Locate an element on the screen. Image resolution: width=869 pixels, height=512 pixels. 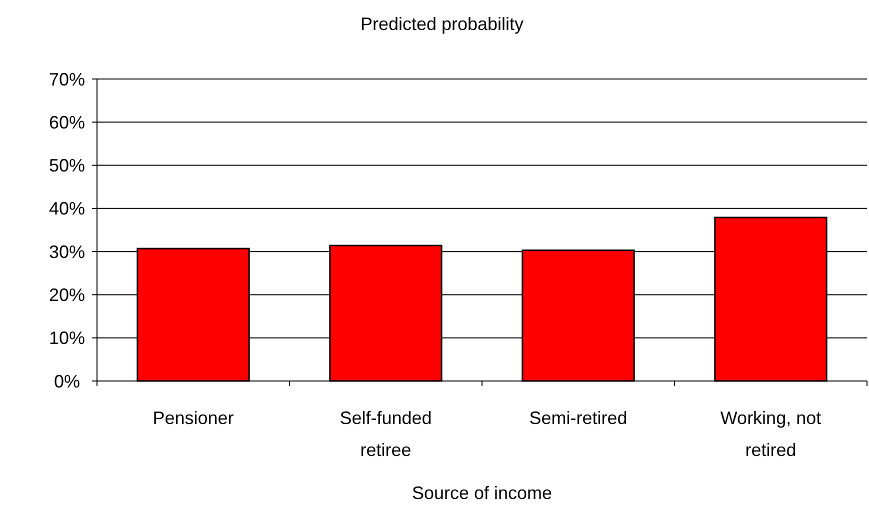
x-tick-label: Pensioner is located at coordinates (193, 418).